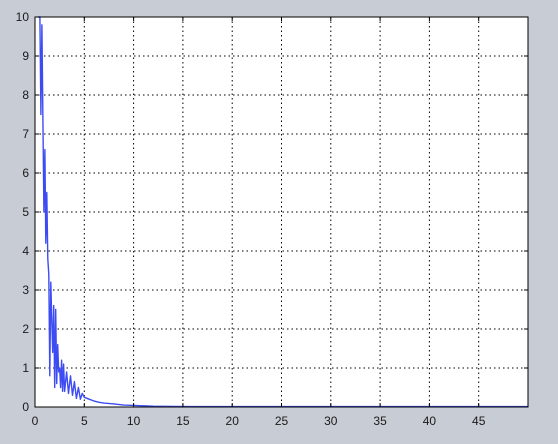 Image resolution: width=558 pixels, height=444 pixels. What do you see at coordinates (84, 421) in the screenshot?
I see `x-tick-label: 5` at bounding box center [84, 421].